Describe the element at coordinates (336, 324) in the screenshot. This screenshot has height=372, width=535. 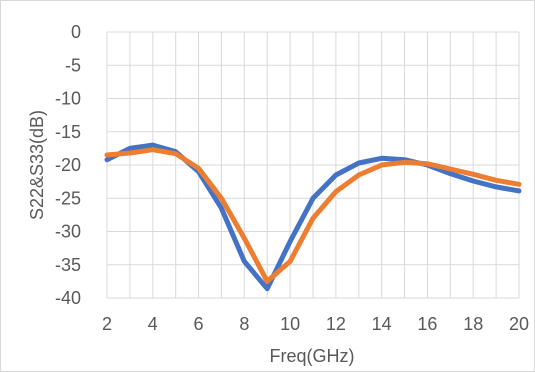
I see `x-tick-label: 12` at that location.